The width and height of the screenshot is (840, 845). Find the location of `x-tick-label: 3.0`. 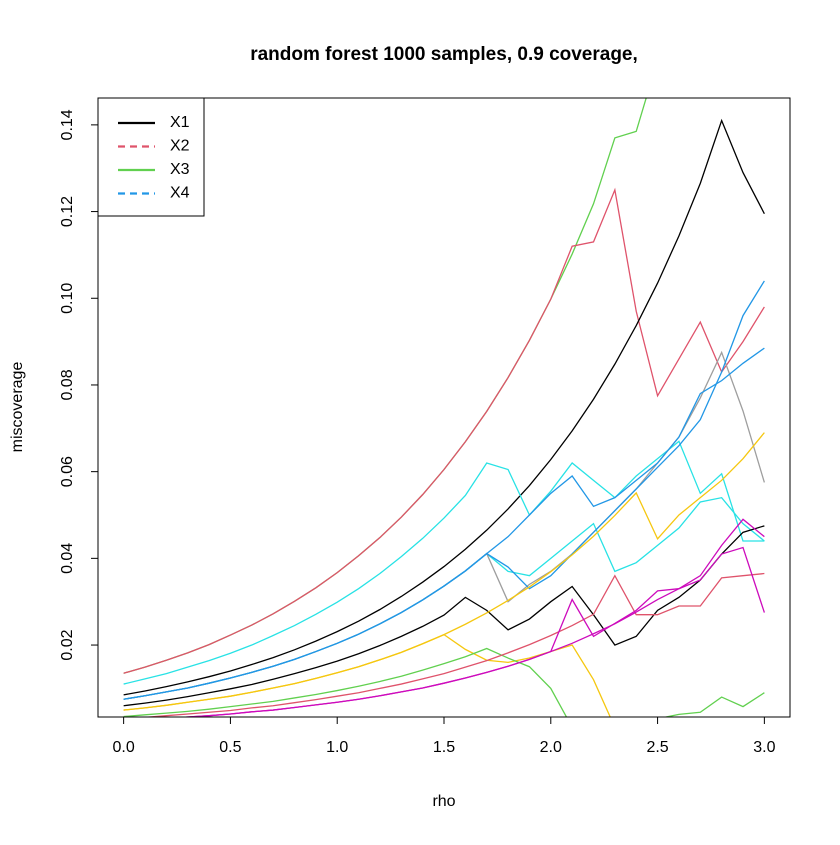

x-tick-label: 3.0 is located at coordinates (764, 747).